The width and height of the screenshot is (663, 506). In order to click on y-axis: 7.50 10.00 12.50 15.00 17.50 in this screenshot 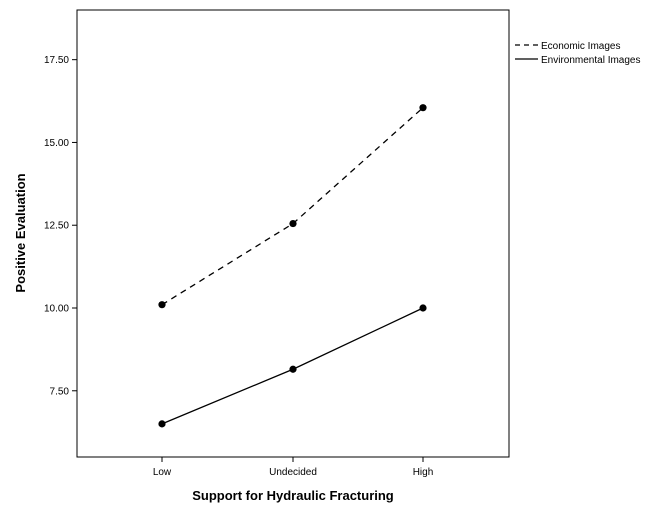, I will do `click(60, 226)`.